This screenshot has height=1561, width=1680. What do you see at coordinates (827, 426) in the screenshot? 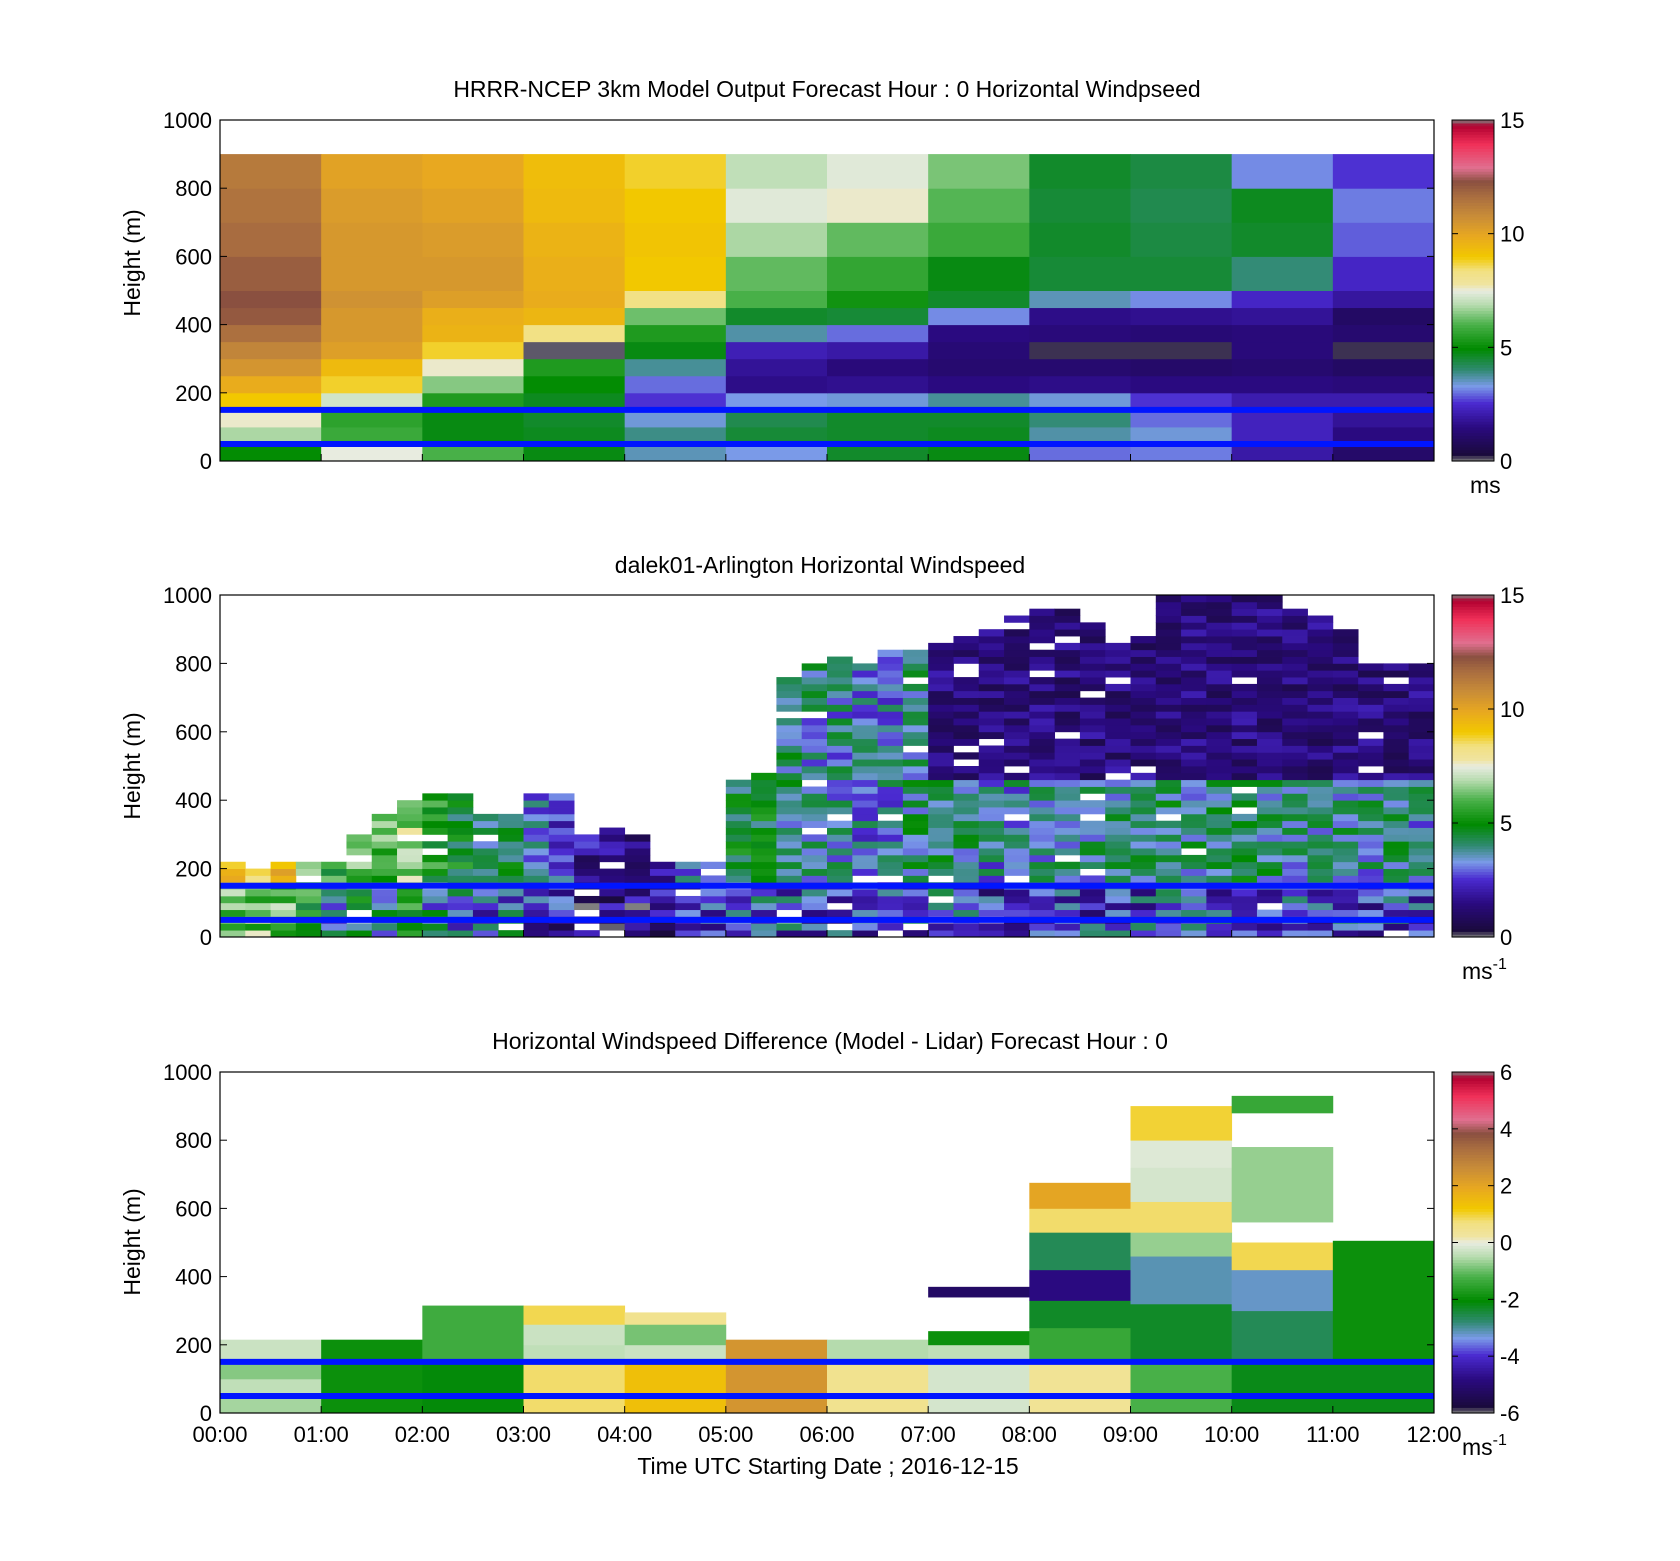
I see `panel-1-overlay-lines` at bounding box center [827, 426].